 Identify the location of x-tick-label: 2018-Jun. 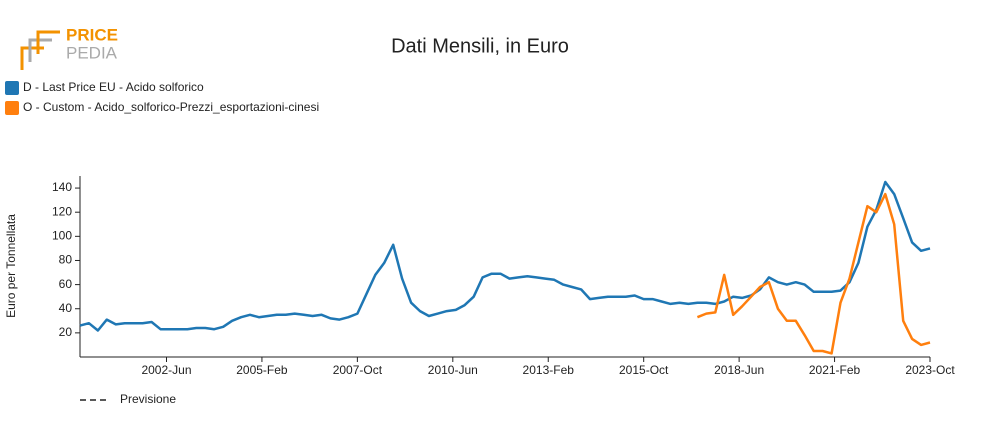
(739, 370).